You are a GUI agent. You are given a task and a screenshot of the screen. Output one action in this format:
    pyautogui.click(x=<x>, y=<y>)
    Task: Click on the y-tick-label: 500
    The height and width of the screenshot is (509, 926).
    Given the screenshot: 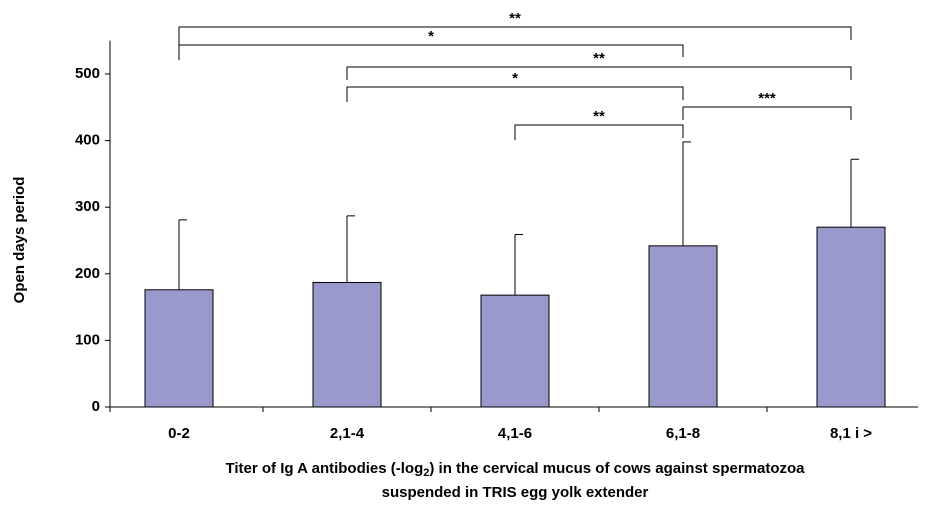 What is the action you would take?
    pyautogui.click(x=87, y=73)
    